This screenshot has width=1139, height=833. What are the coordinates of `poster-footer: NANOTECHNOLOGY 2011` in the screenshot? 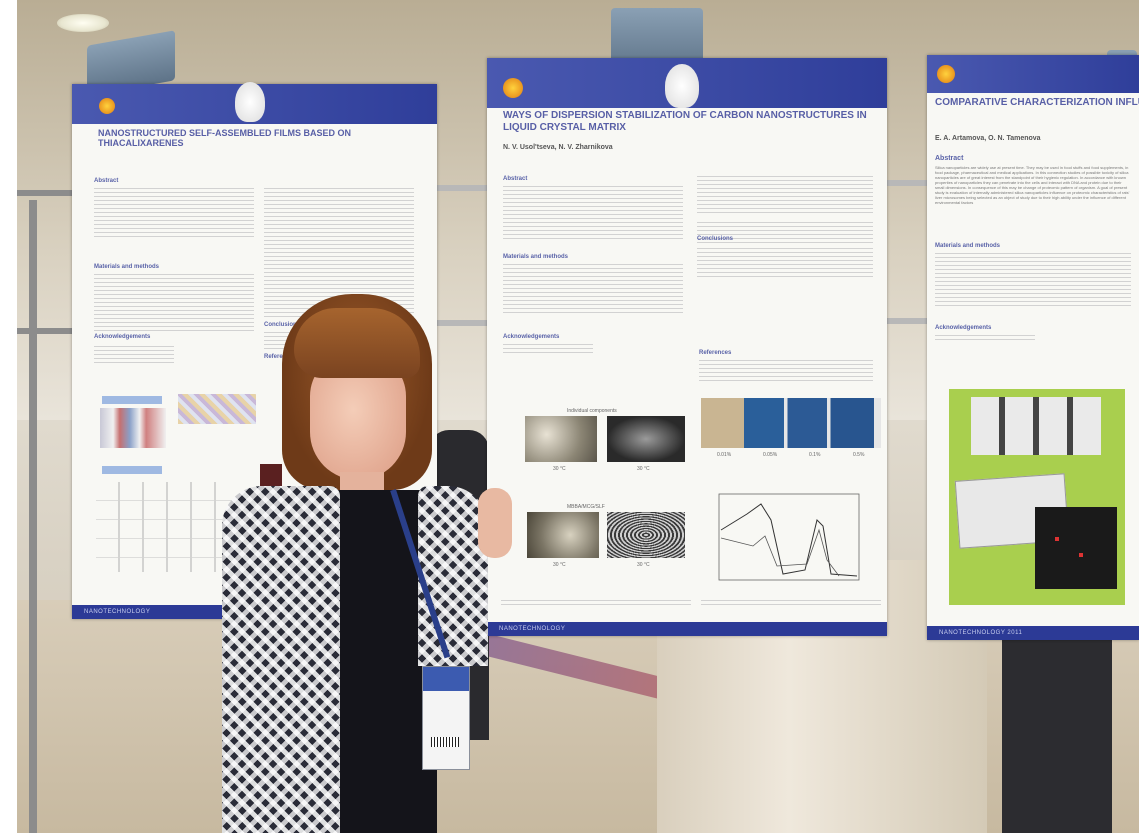 It's located at (981, 633).